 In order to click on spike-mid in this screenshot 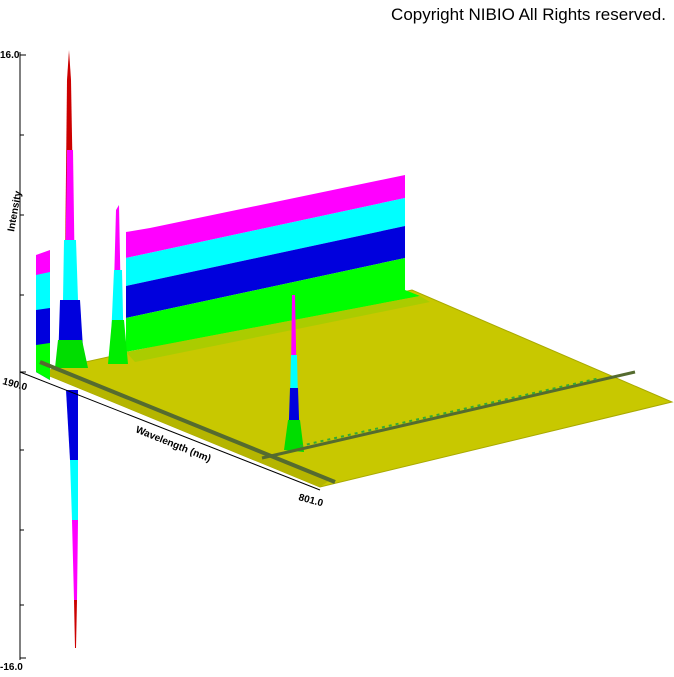, I will do `click(294, 436)`.